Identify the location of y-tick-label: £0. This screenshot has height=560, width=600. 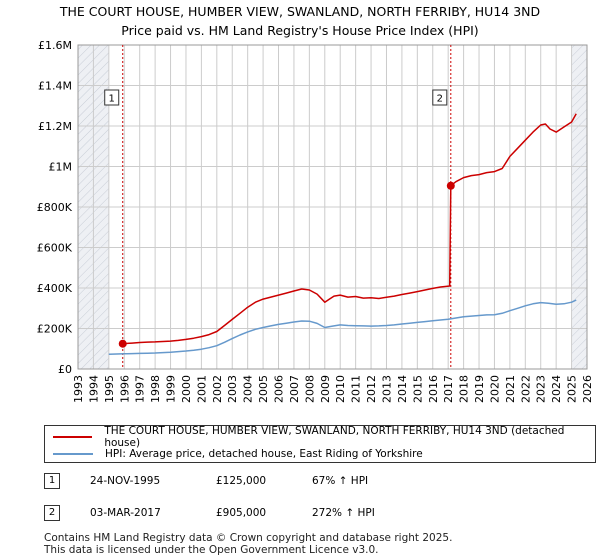
(65, 369).